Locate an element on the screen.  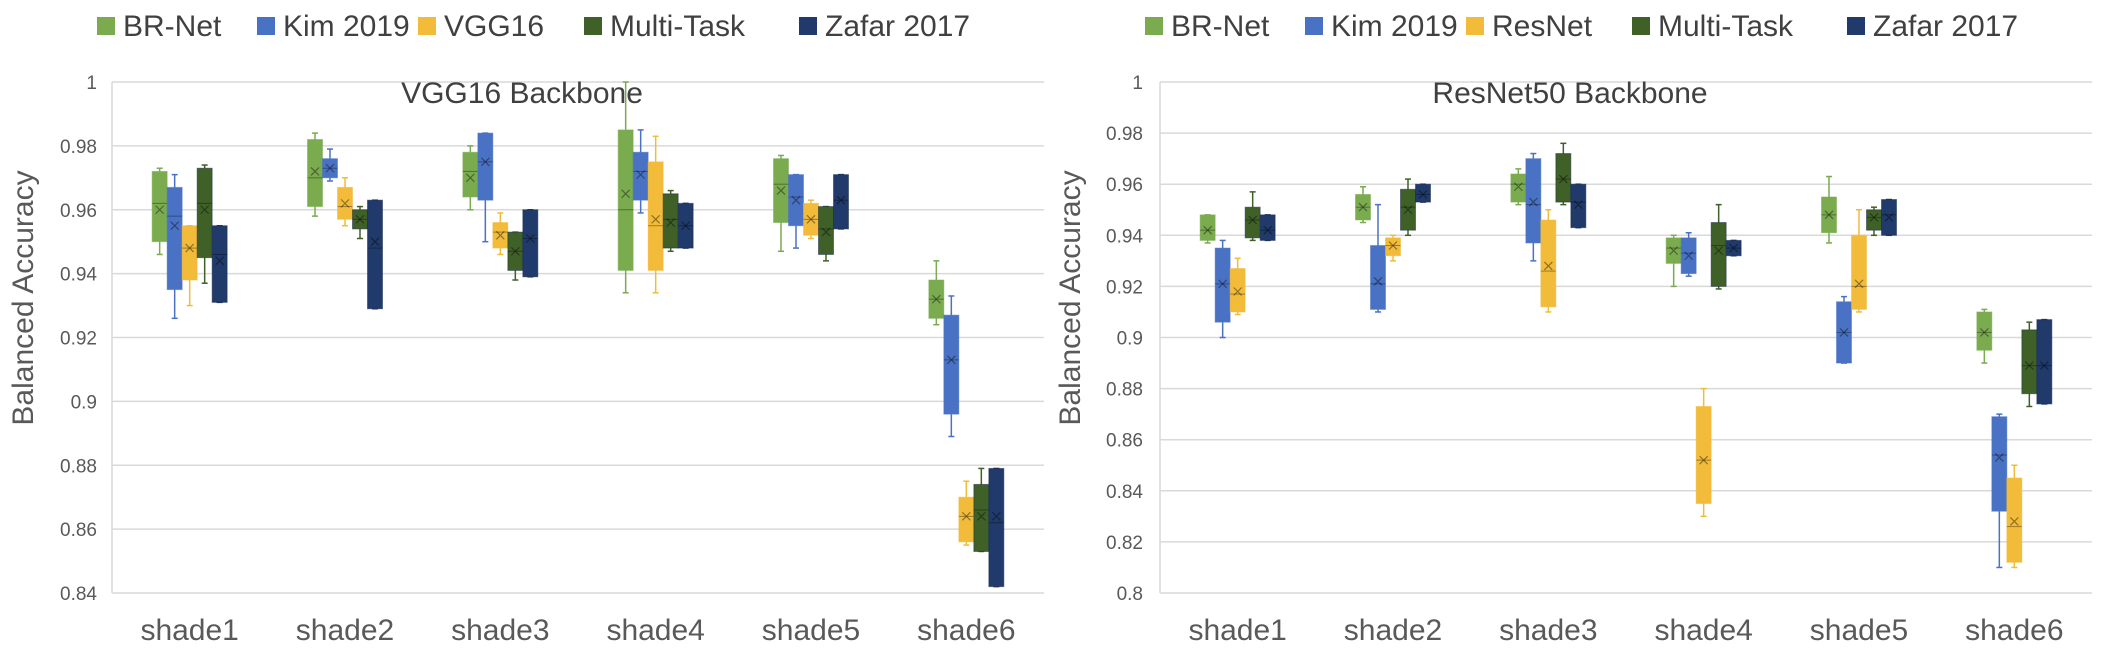
legend-item-vgg16: VGG16 is located at coordinates (481, 26).